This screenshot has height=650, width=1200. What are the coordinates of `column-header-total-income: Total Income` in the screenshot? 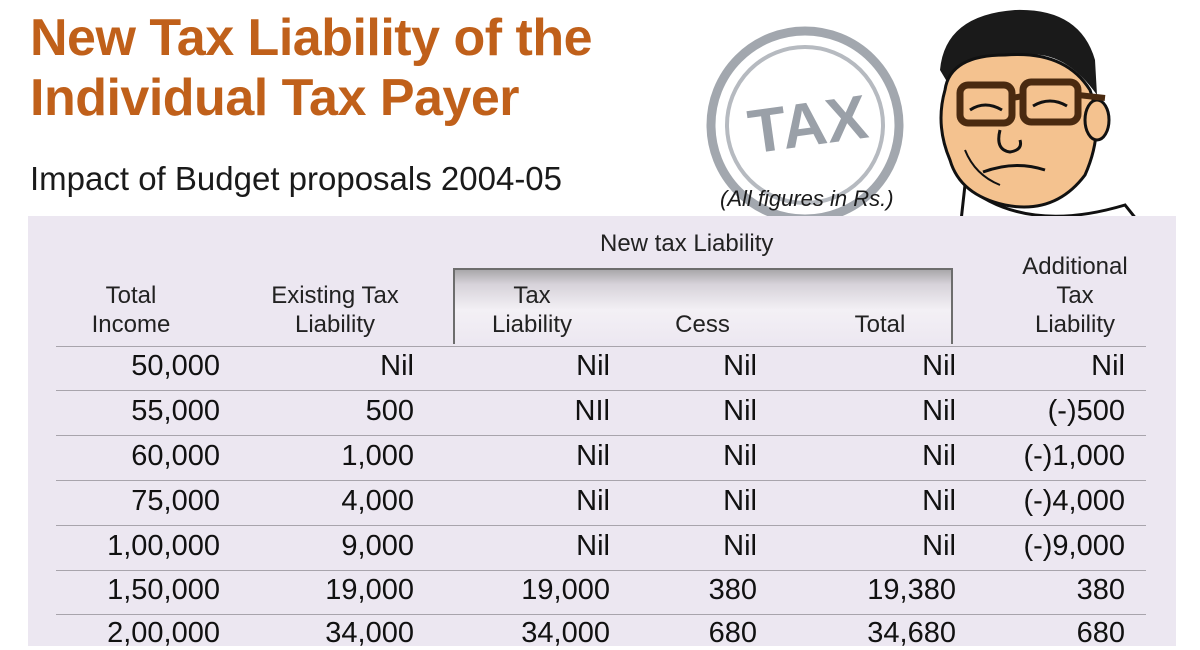 It's located at (131, 310).